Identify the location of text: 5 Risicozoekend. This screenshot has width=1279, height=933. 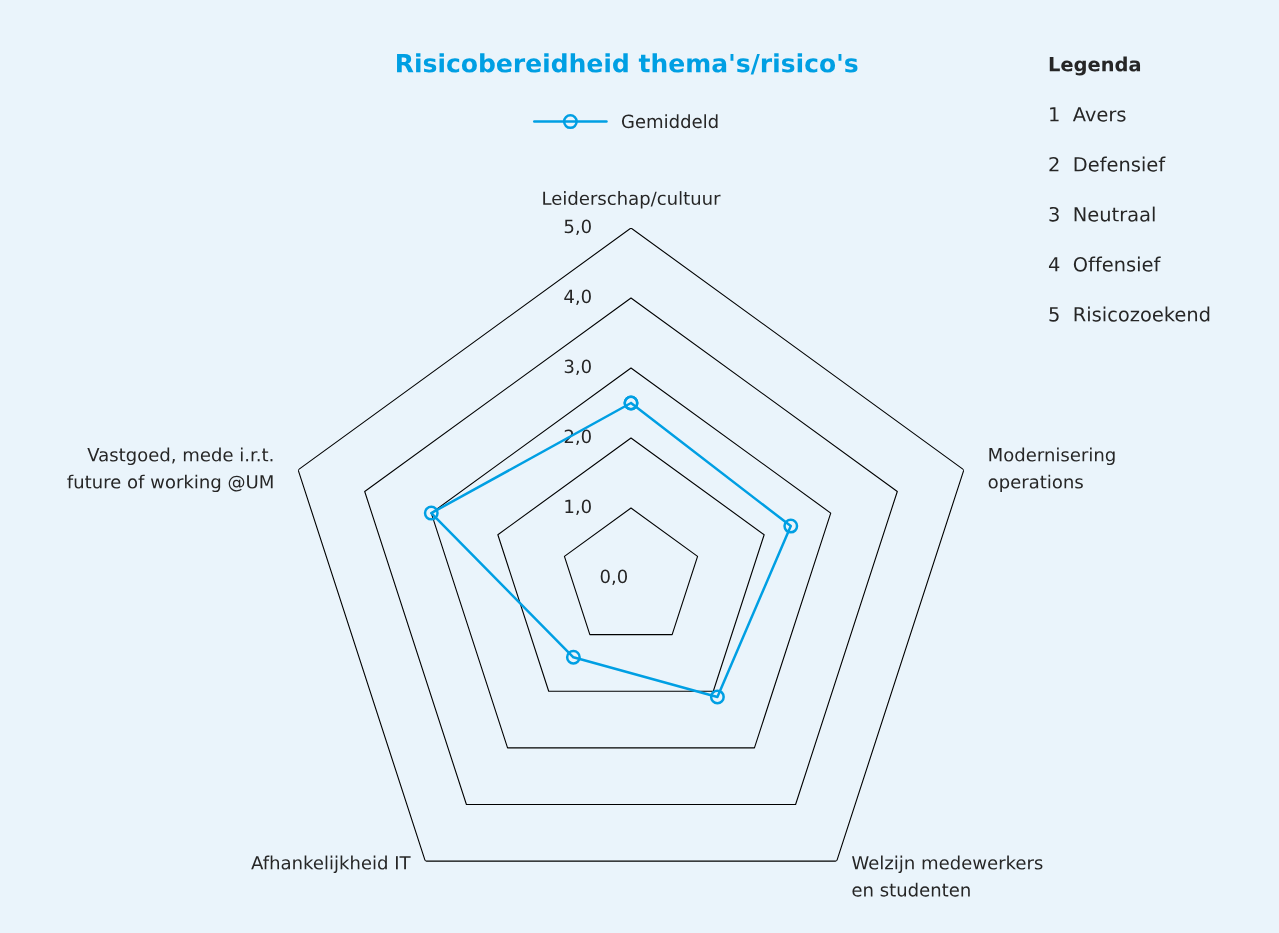
(1129, 314).